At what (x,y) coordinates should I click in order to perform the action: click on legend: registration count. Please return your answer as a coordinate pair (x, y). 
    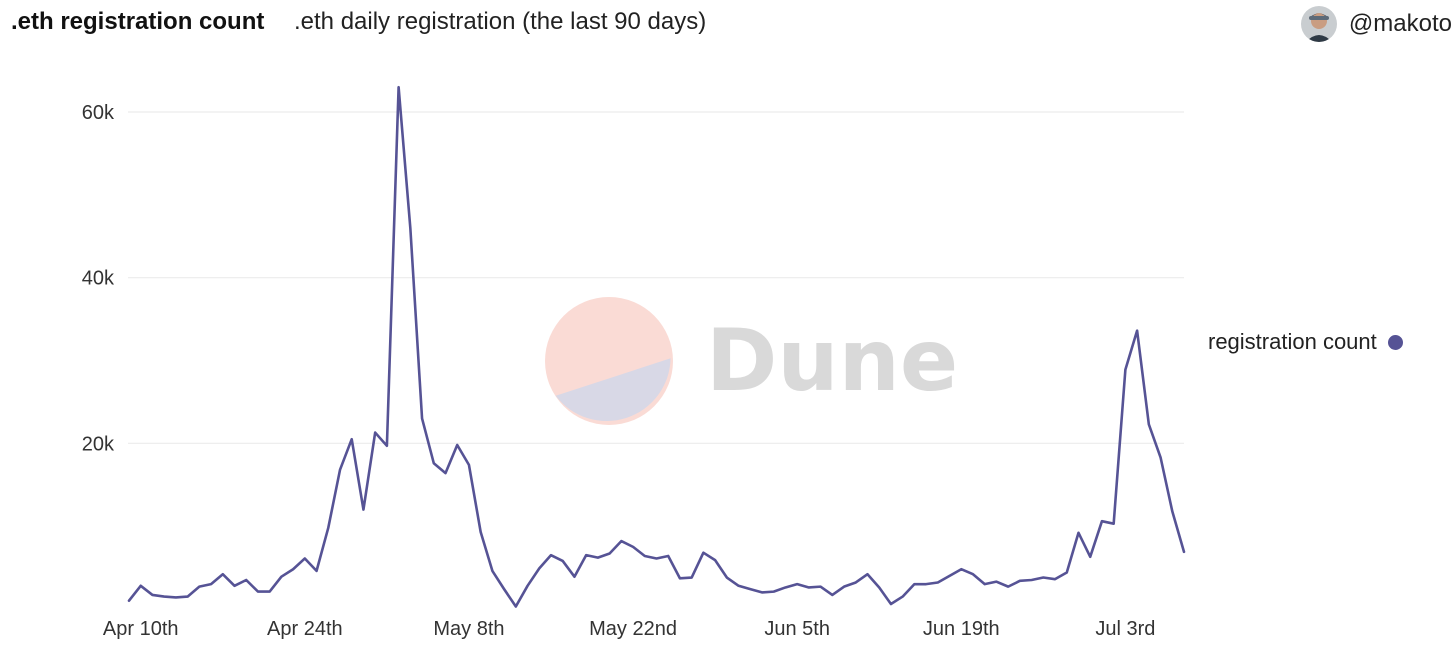
    Looking at the image, I should click on (1305, 342).